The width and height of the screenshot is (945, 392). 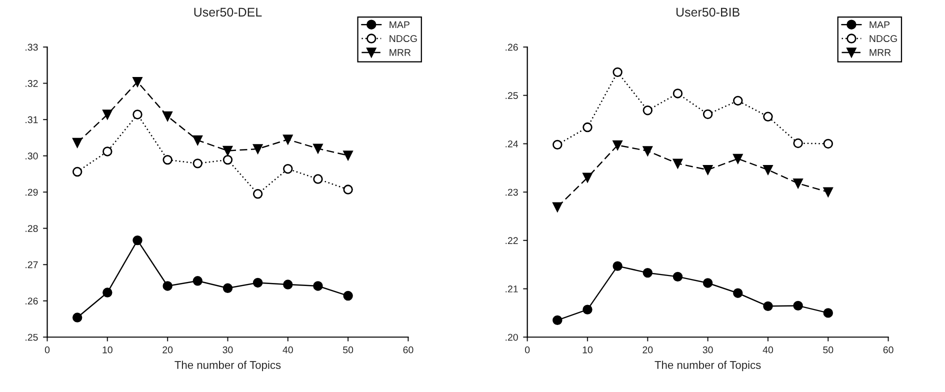 What do you see at coordinates (32, 83) in the screenshot?
I see `y-tick-label: .32` at bounding box center [32, 83].